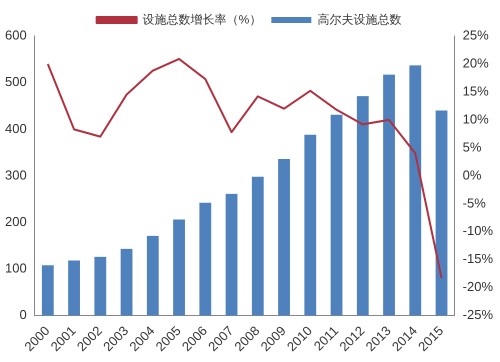  I want to click on y-tick-label: 100, so click(15, 268).